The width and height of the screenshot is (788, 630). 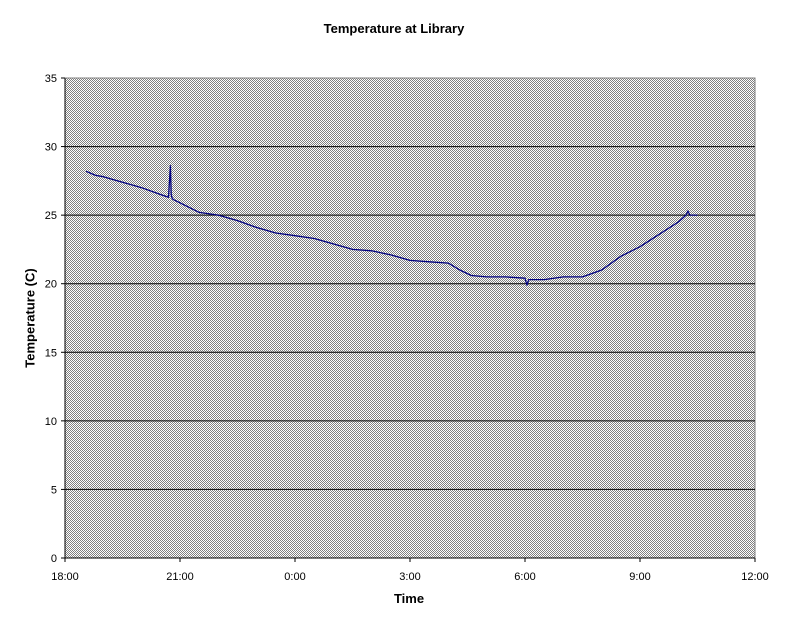 What do you see at coordinates (65, 577) in the screenshot?
I see `x-tick-label: 18:00` at bounding box center [65, 577].